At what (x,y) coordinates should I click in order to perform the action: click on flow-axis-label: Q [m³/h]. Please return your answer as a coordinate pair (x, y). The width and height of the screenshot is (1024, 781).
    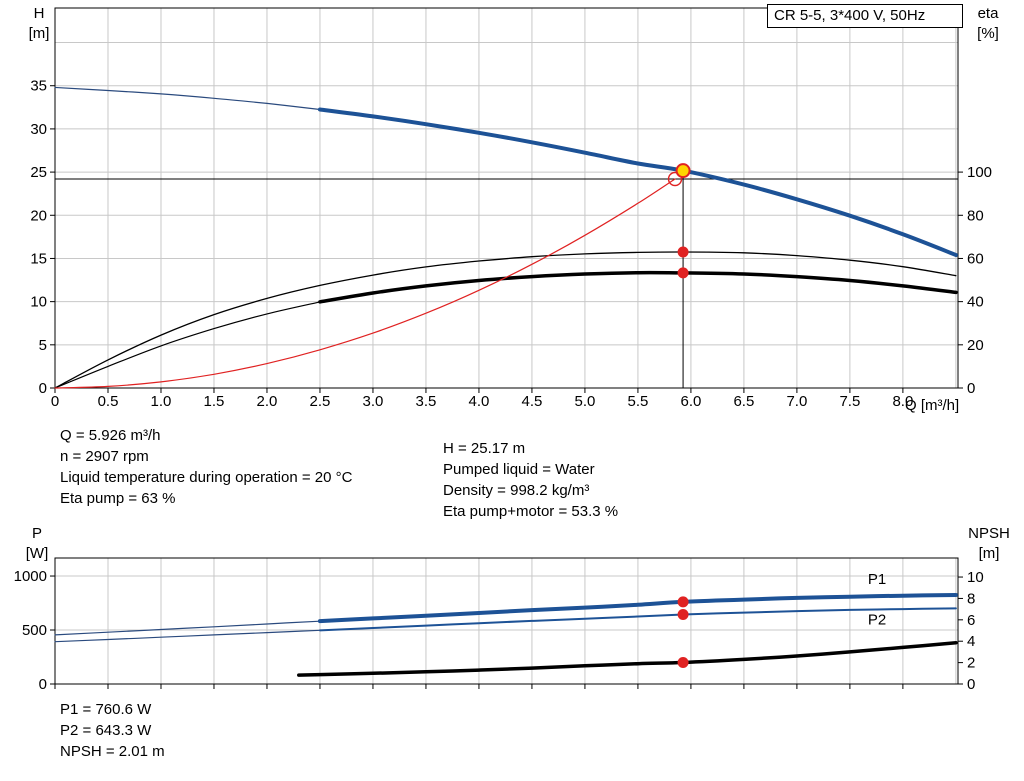
    Looking at the image, I should click on (932, 405).